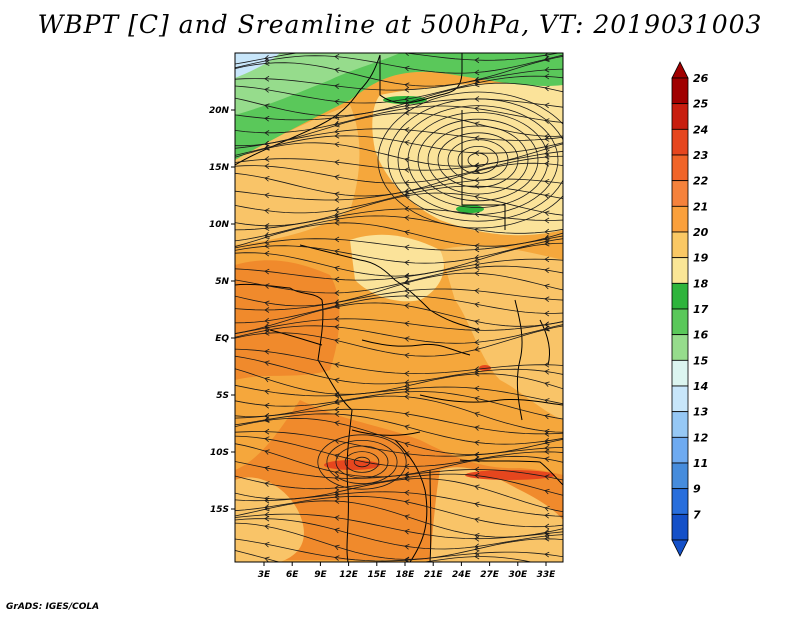  Describe the element at coordinates (222, 282) in the screenshot. I see `lat-tick-label: 5N` at that location.